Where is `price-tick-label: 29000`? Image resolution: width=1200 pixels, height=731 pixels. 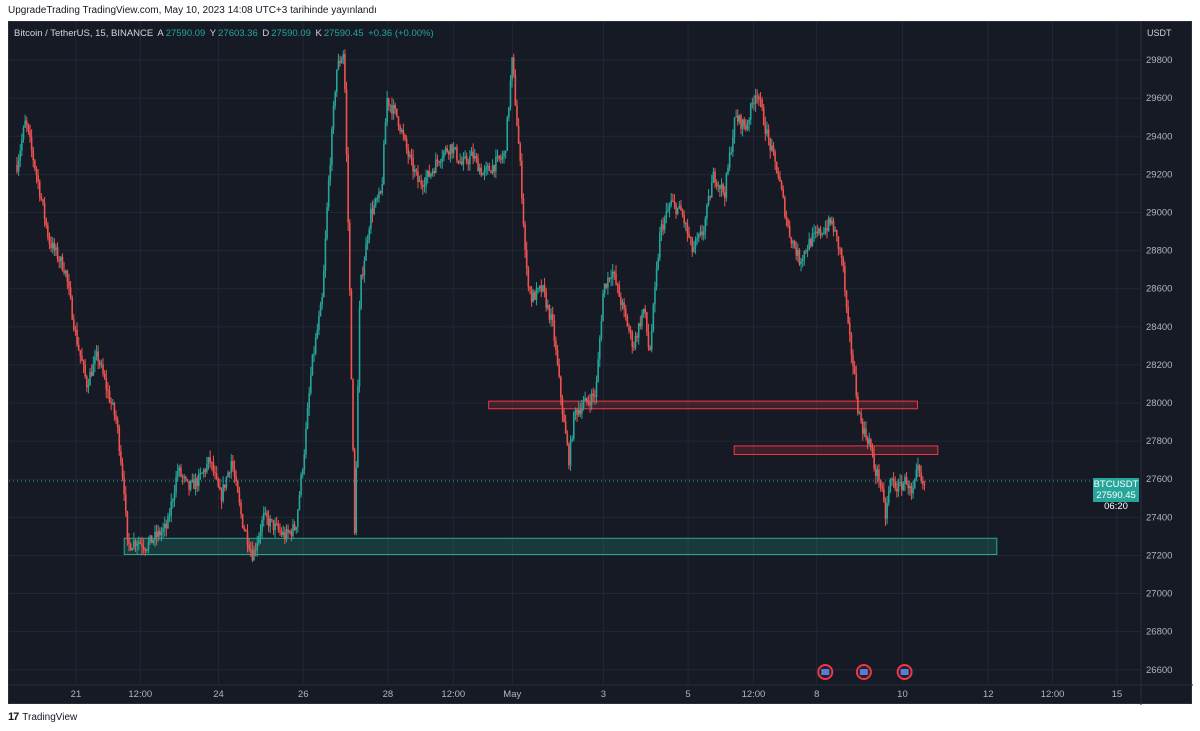
price-tick-label: 29000 is located at coordinates (1159, 213).